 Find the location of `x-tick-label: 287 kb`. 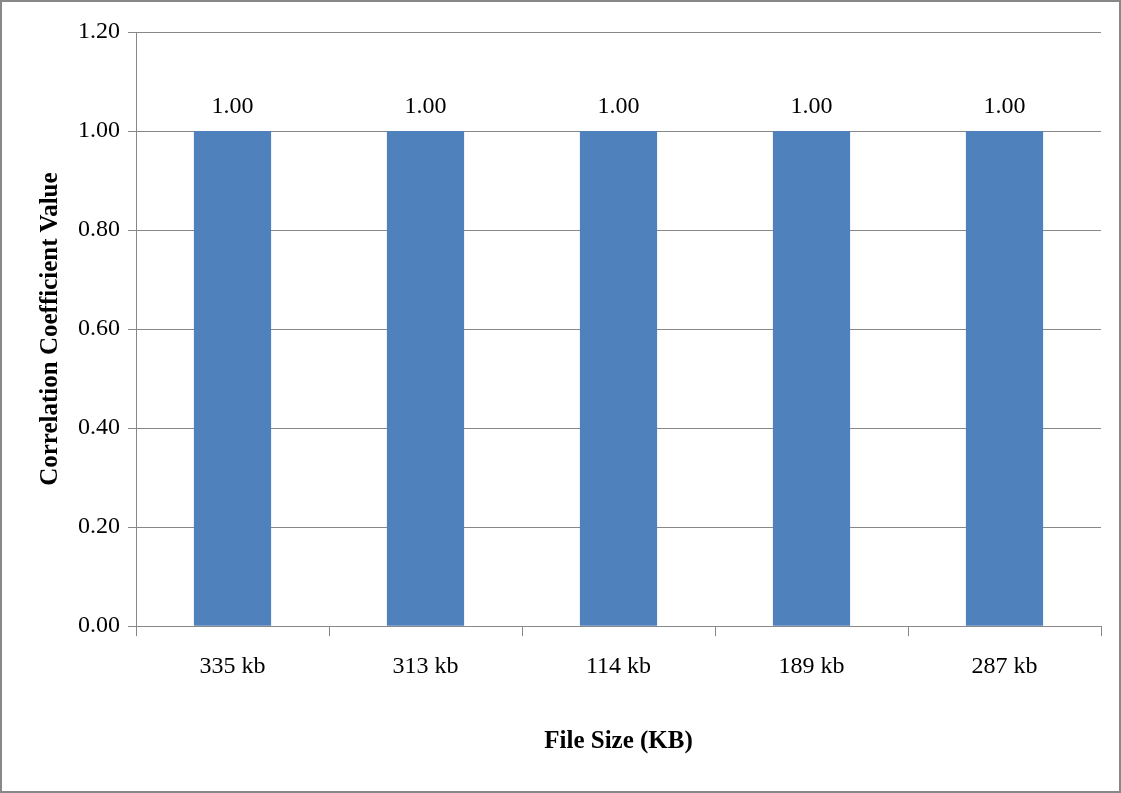

x-tick-label: 287 kb is located at coordinates (1004, 664).